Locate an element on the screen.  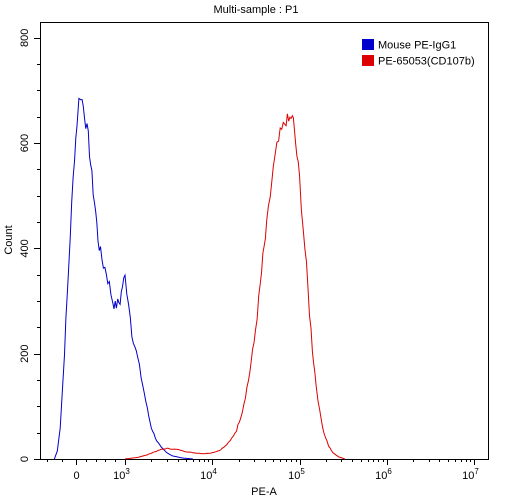
x-tick-label: 0 is located at coordinates (76, 476).